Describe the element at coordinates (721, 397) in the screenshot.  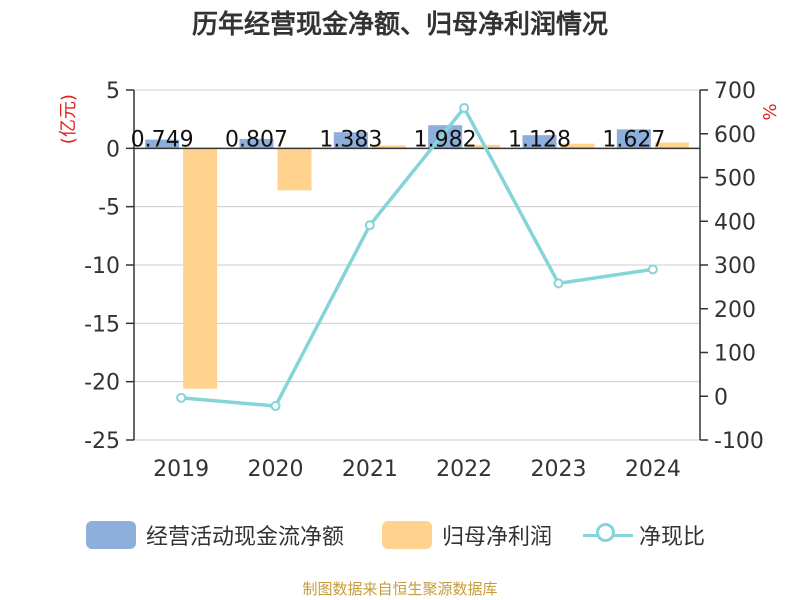
I see `y-right-tick-label: 0` at that location.